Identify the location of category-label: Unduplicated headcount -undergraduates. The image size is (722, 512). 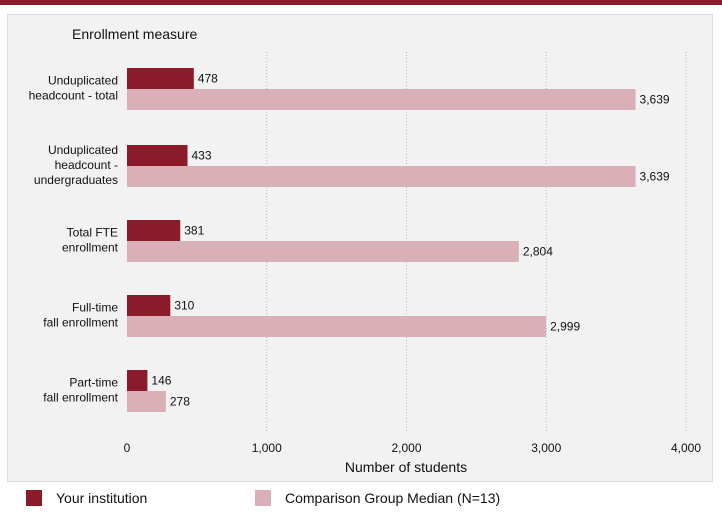
(76, 165).